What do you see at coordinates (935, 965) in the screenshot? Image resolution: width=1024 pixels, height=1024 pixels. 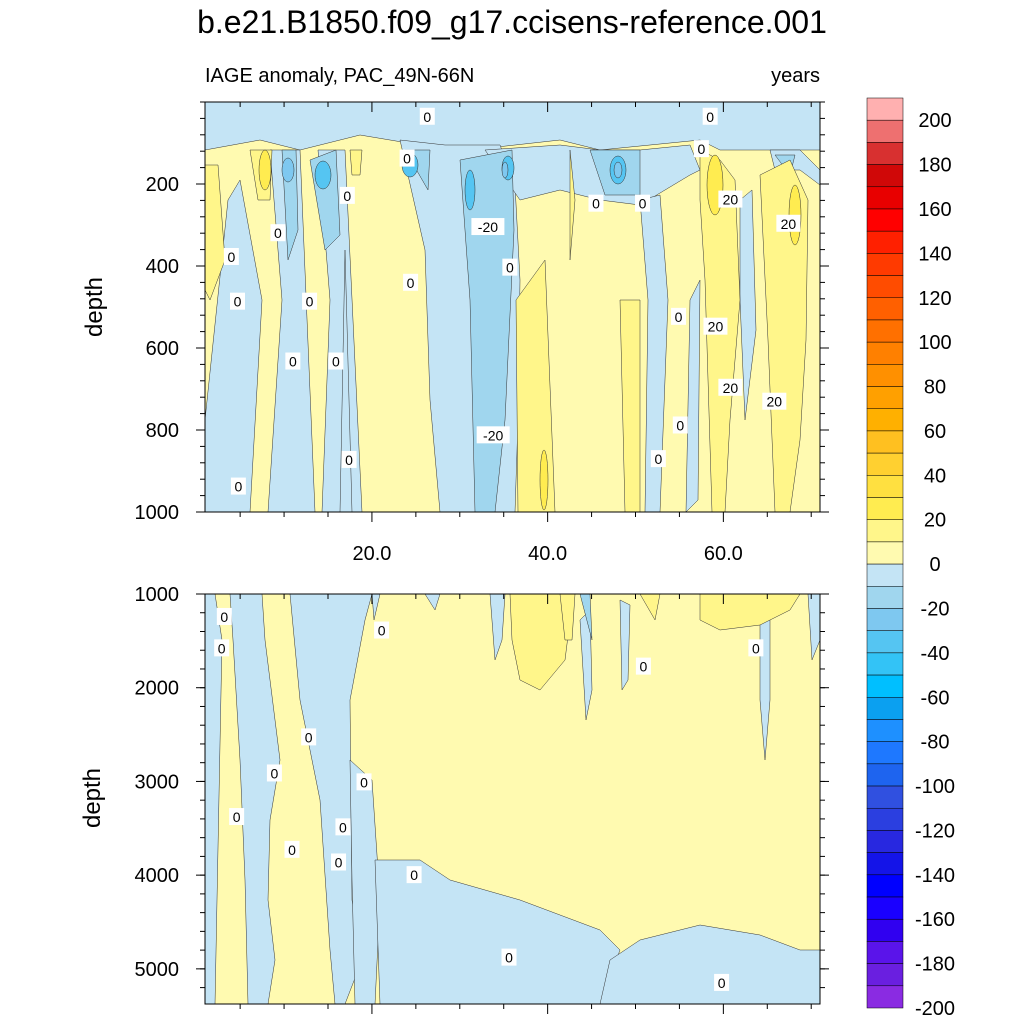 I see `colorbar-label: -180` at bounding box center [935, 965].